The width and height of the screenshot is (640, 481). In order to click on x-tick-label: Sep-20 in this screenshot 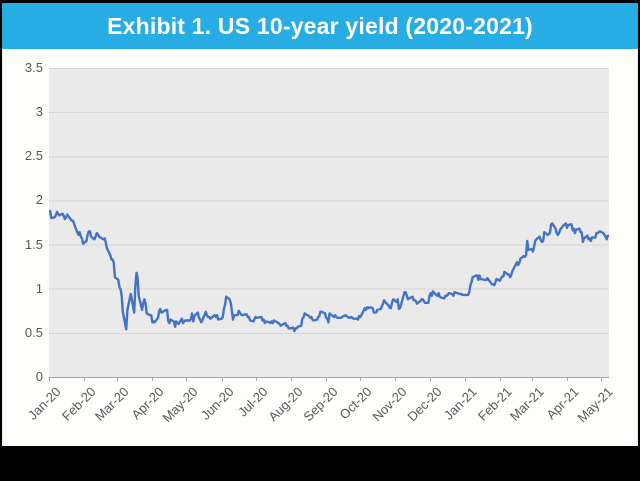, I will do `click(320, 404)`.